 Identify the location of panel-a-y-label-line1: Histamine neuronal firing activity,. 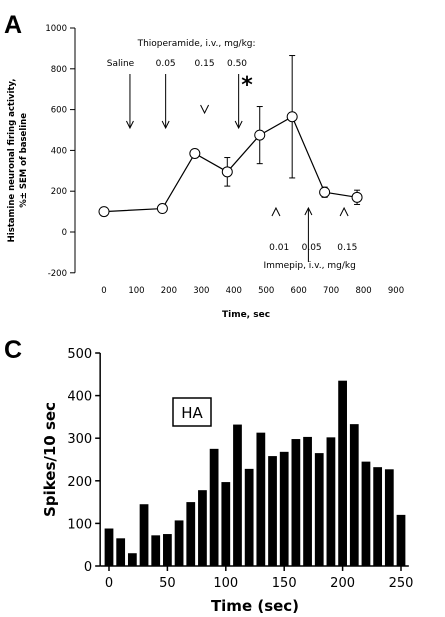
(12, 160).